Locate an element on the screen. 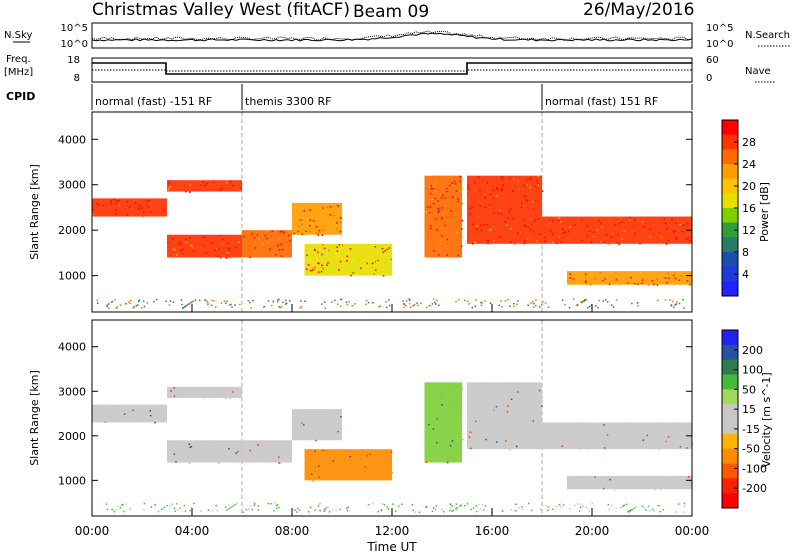 The image size is (800, 554). colorbar-tick-label: 15 is located at coordinates (749, 409).